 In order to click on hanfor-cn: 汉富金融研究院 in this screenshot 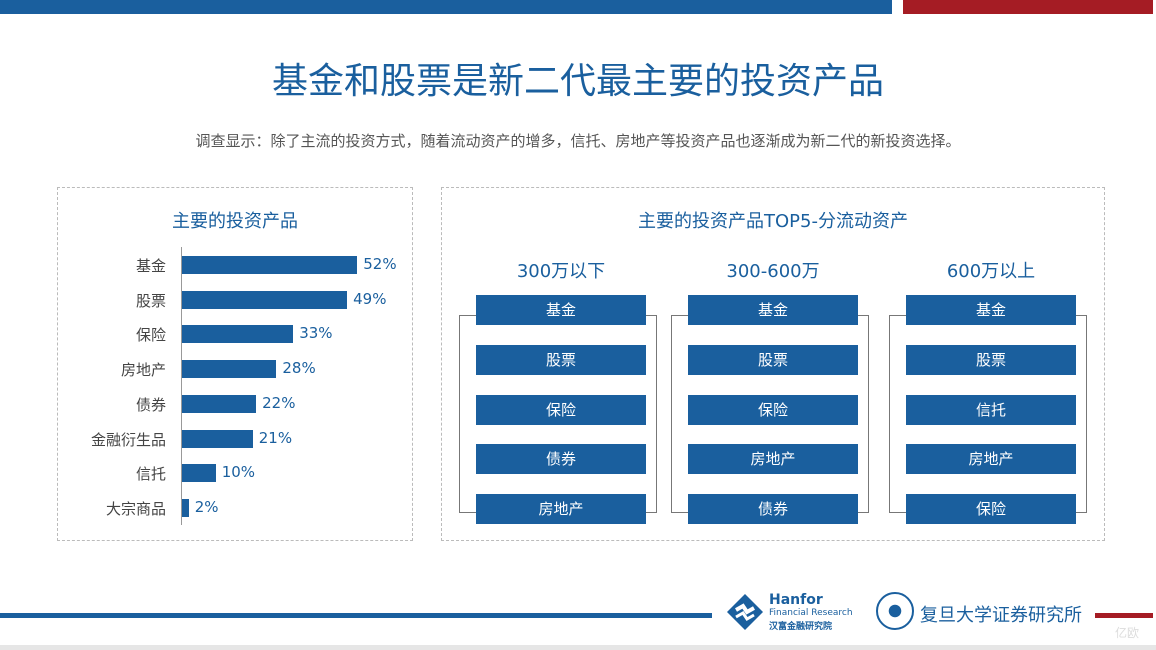, I will do `click(801, 627)`.